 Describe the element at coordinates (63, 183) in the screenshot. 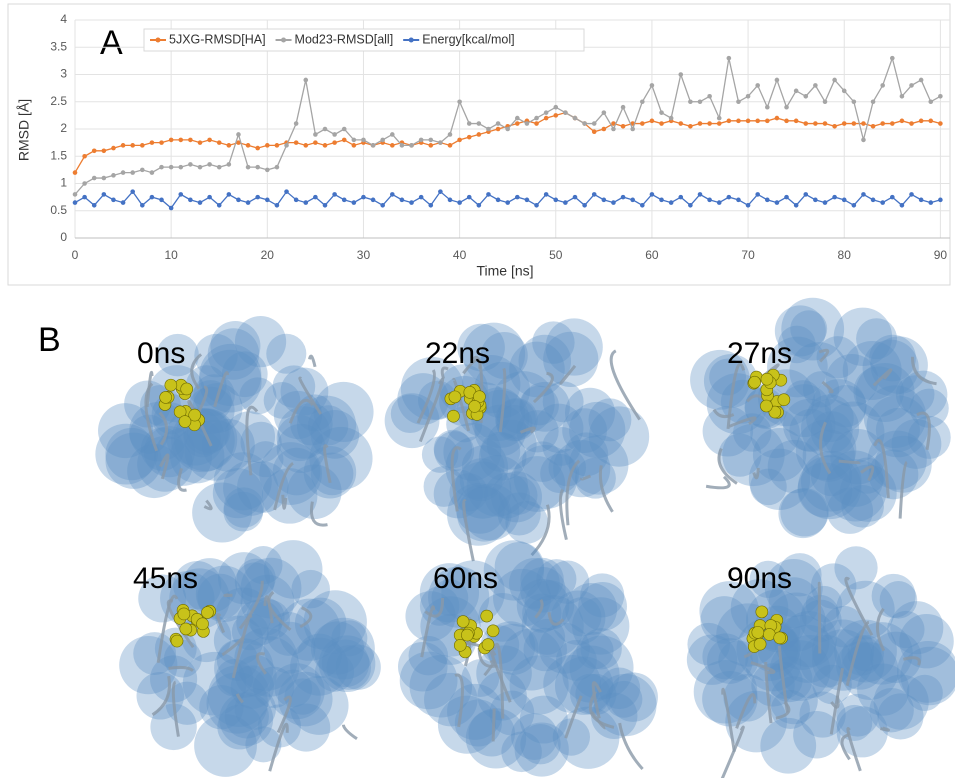

I see `y-tick-label: 1` at that location.